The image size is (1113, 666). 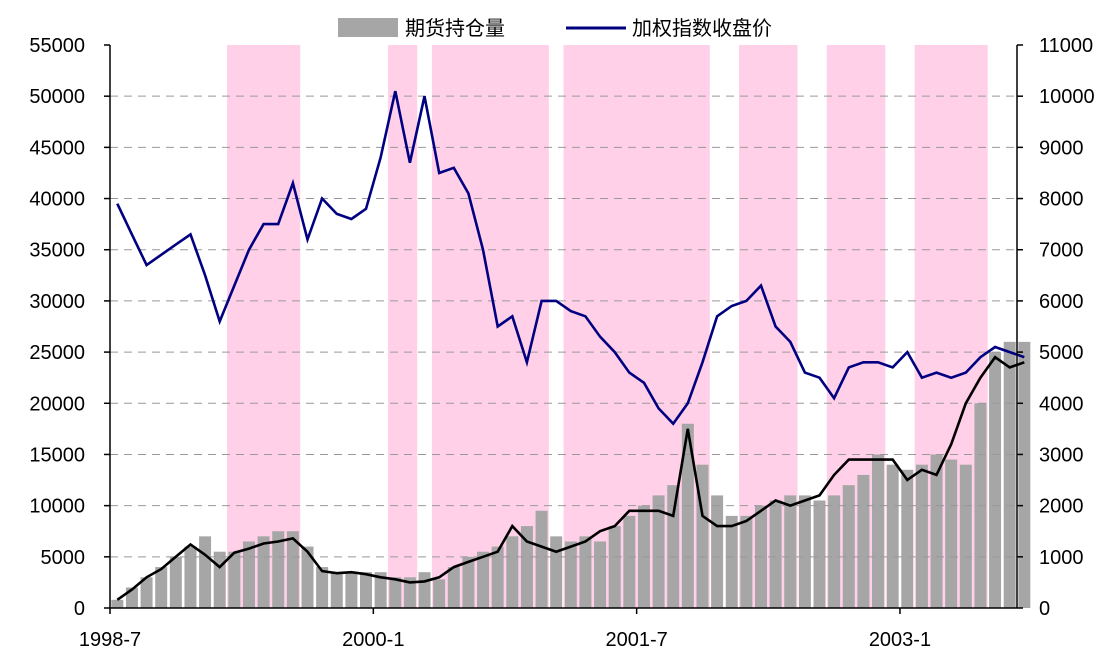 I want to click on right-tick-label-1000: 1000, so click(x=1061, y=558).